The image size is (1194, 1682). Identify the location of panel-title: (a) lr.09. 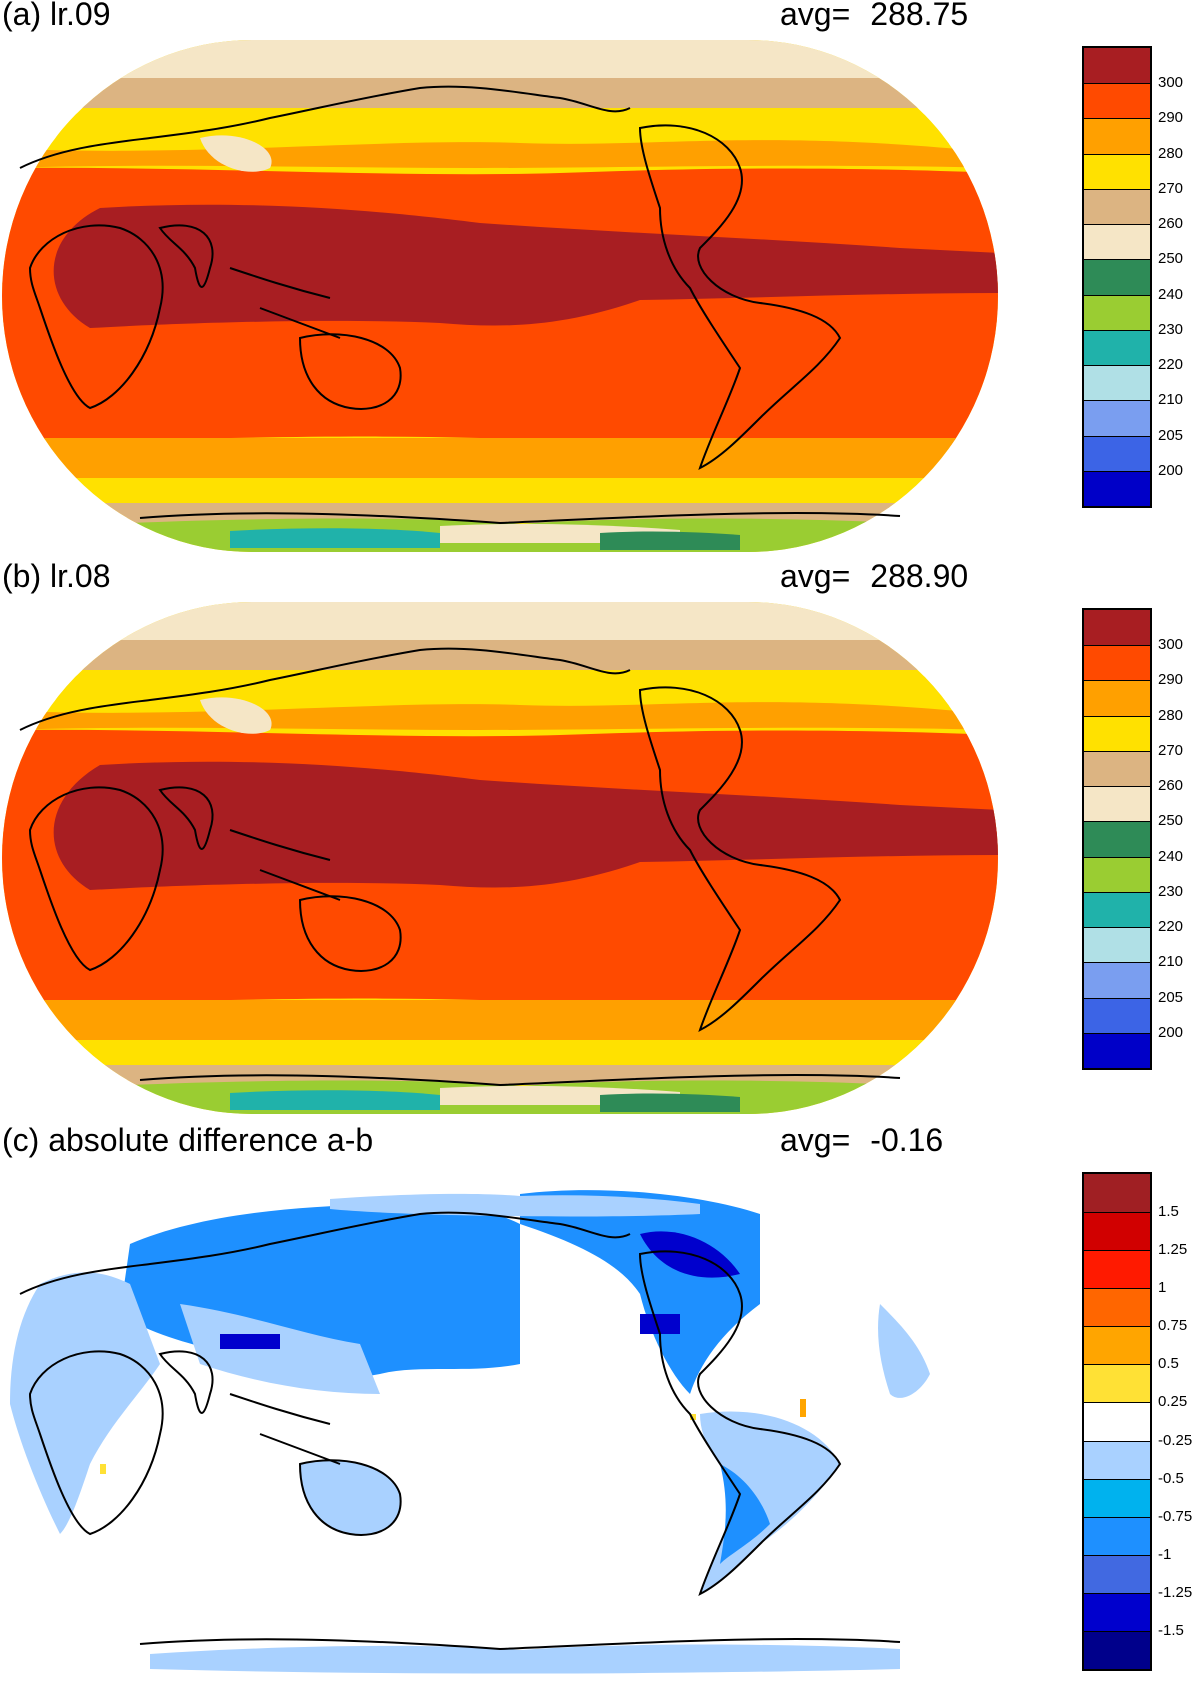
(56, 16).